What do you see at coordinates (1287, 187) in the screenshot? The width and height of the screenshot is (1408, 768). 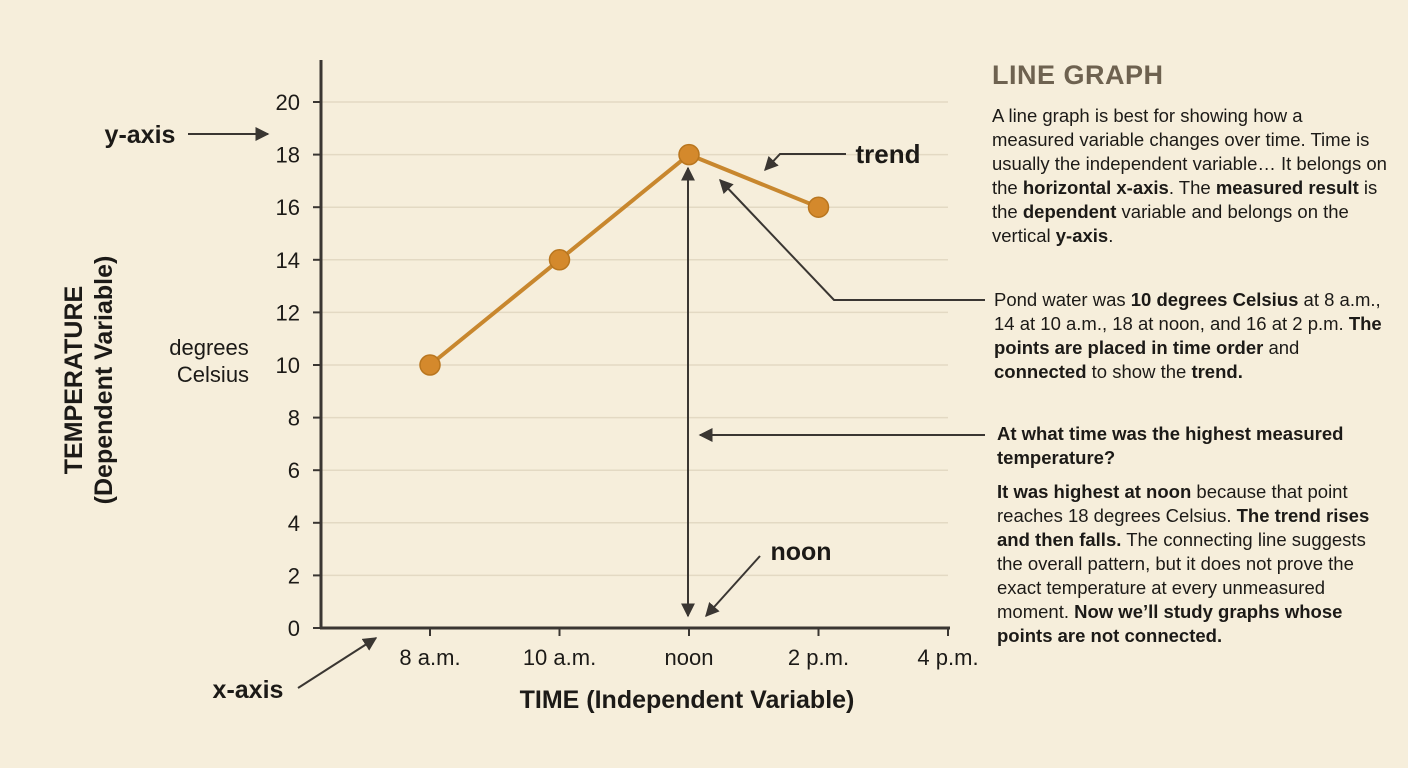 I see `bold-run: measured result` at bounding box center [1287, 187].